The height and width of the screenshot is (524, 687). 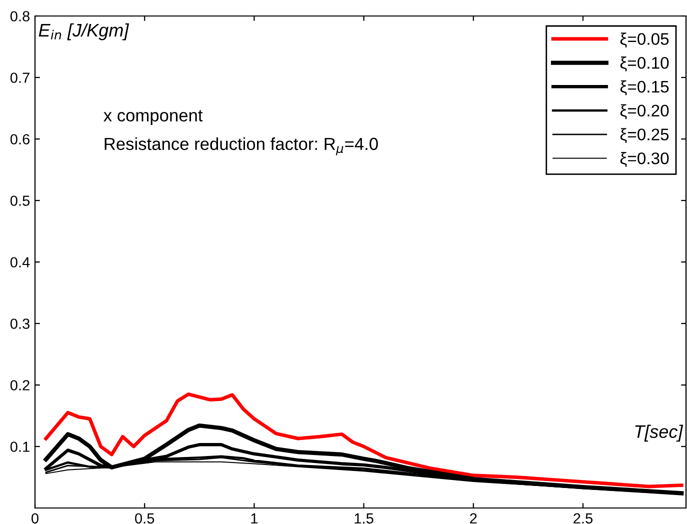 What do you see at coordinates (84, 31) in the screenshot?
I see `y-axis-title: E$_{in}$ [J/Kgm]` at bounding box center [84, 31].